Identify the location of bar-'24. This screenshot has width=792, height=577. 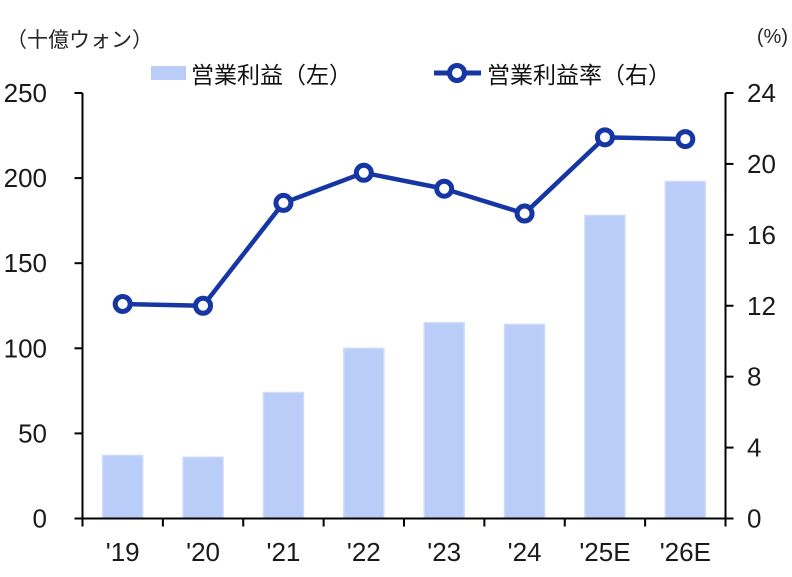
(524, 421).